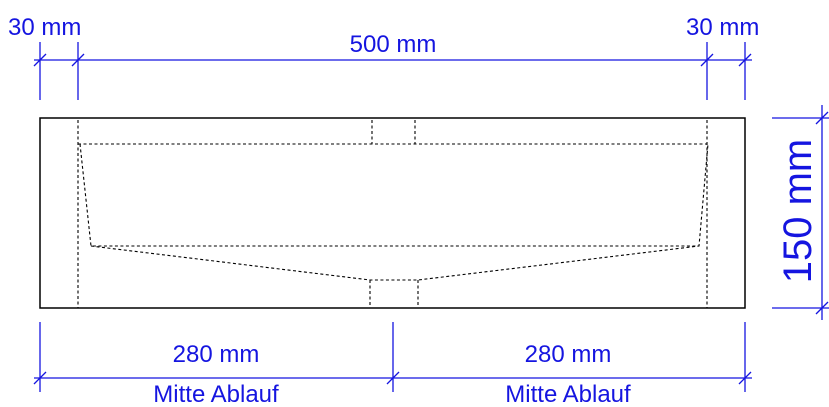  Describe the element at coordinates (216, 394) in the screenshot. I see `note-bottom-left: Mitte Ablauf` at that location.